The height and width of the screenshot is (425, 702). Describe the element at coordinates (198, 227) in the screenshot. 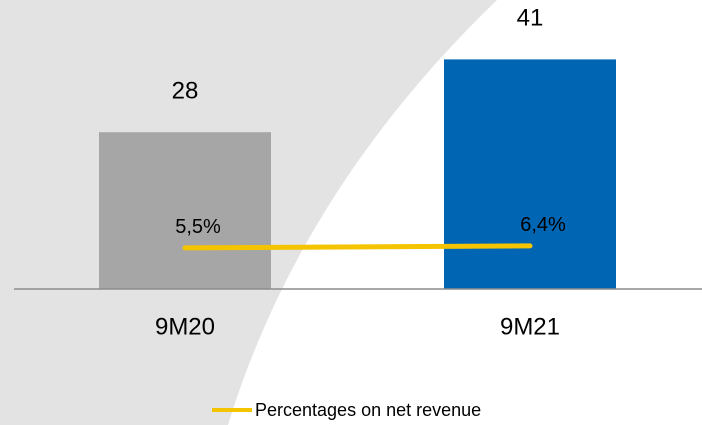

I see `line-value-label: 5,5%` at that location.